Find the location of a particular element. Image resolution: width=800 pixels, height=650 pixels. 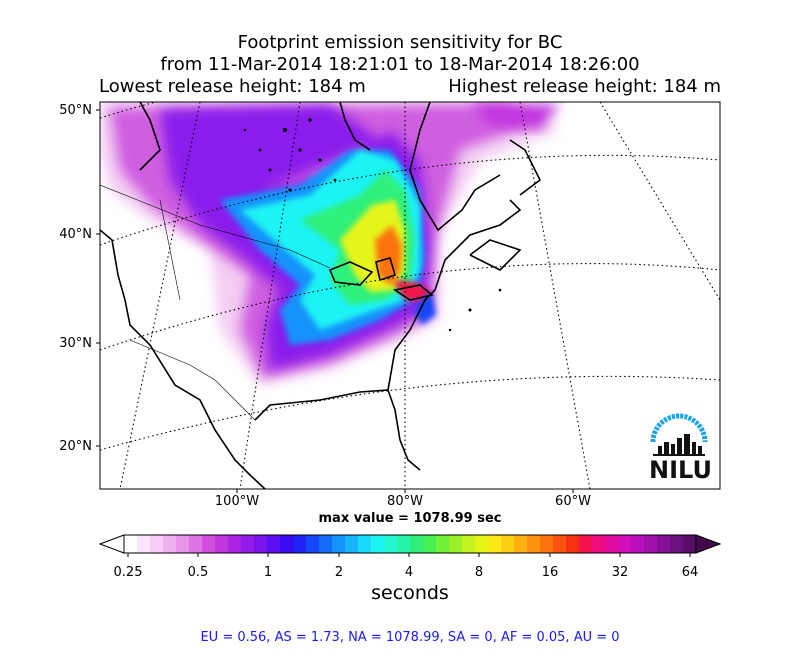

colorbar-min-arrow is located at coordinates (111, 544).